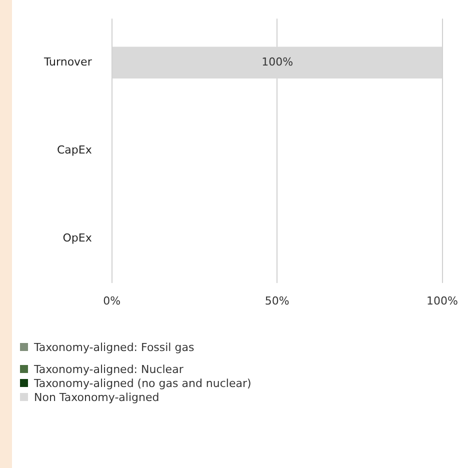  What do you see at coordinates (77, 238) in the screenshot?
I see `y-tick-label: OpEx` at bounding box center [77, 238].